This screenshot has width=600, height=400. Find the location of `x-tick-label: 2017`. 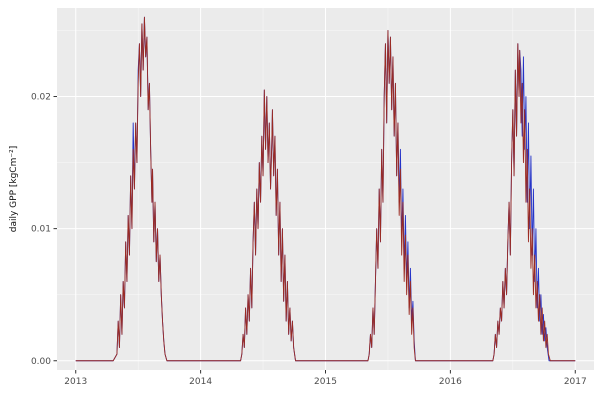

x-tick-label: 2017 is located at coordinates (575, 382).